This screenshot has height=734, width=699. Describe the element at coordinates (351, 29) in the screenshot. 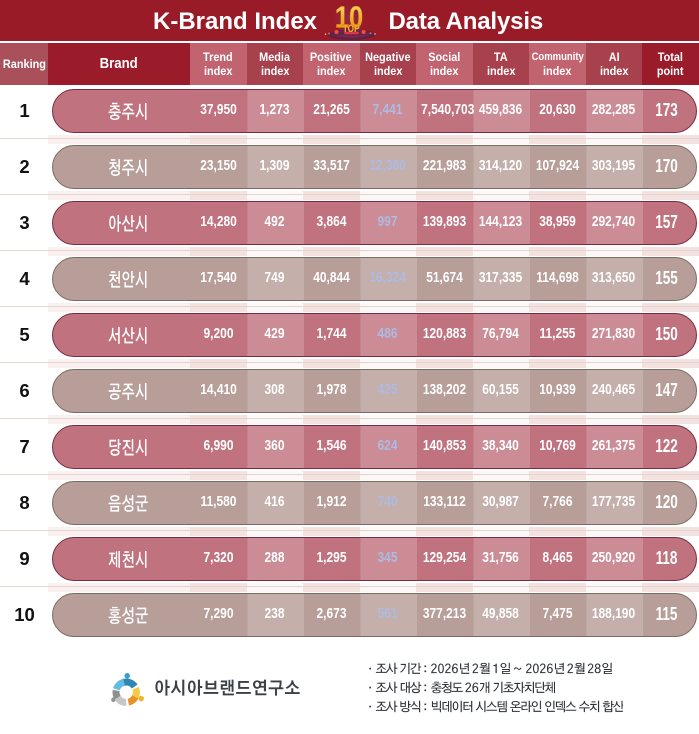

I see `svg-text: TOP` at that location.